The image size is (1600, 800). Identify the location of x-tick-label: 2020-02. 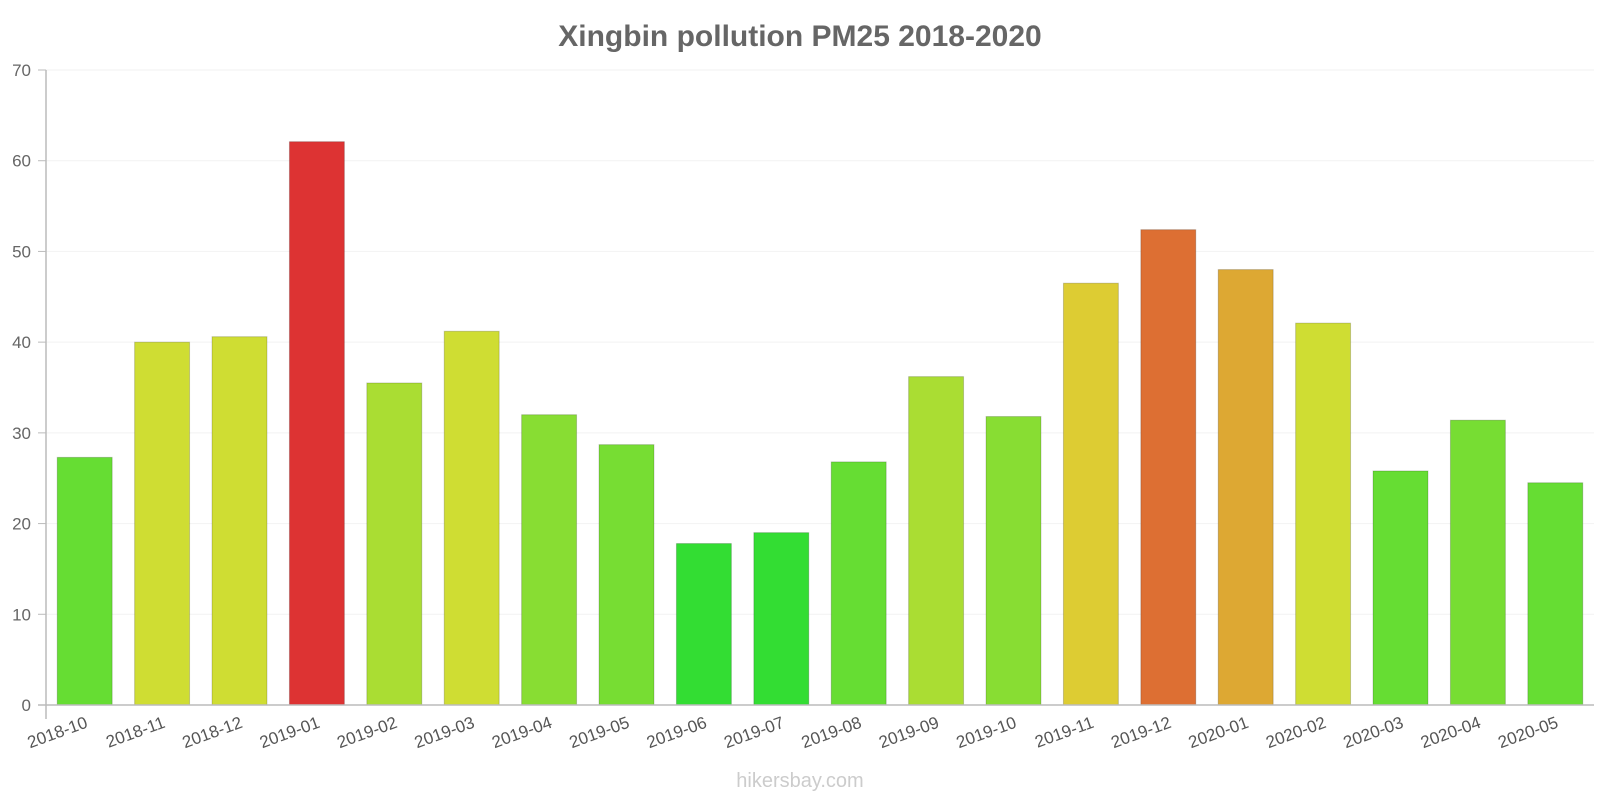
(1295, 732).